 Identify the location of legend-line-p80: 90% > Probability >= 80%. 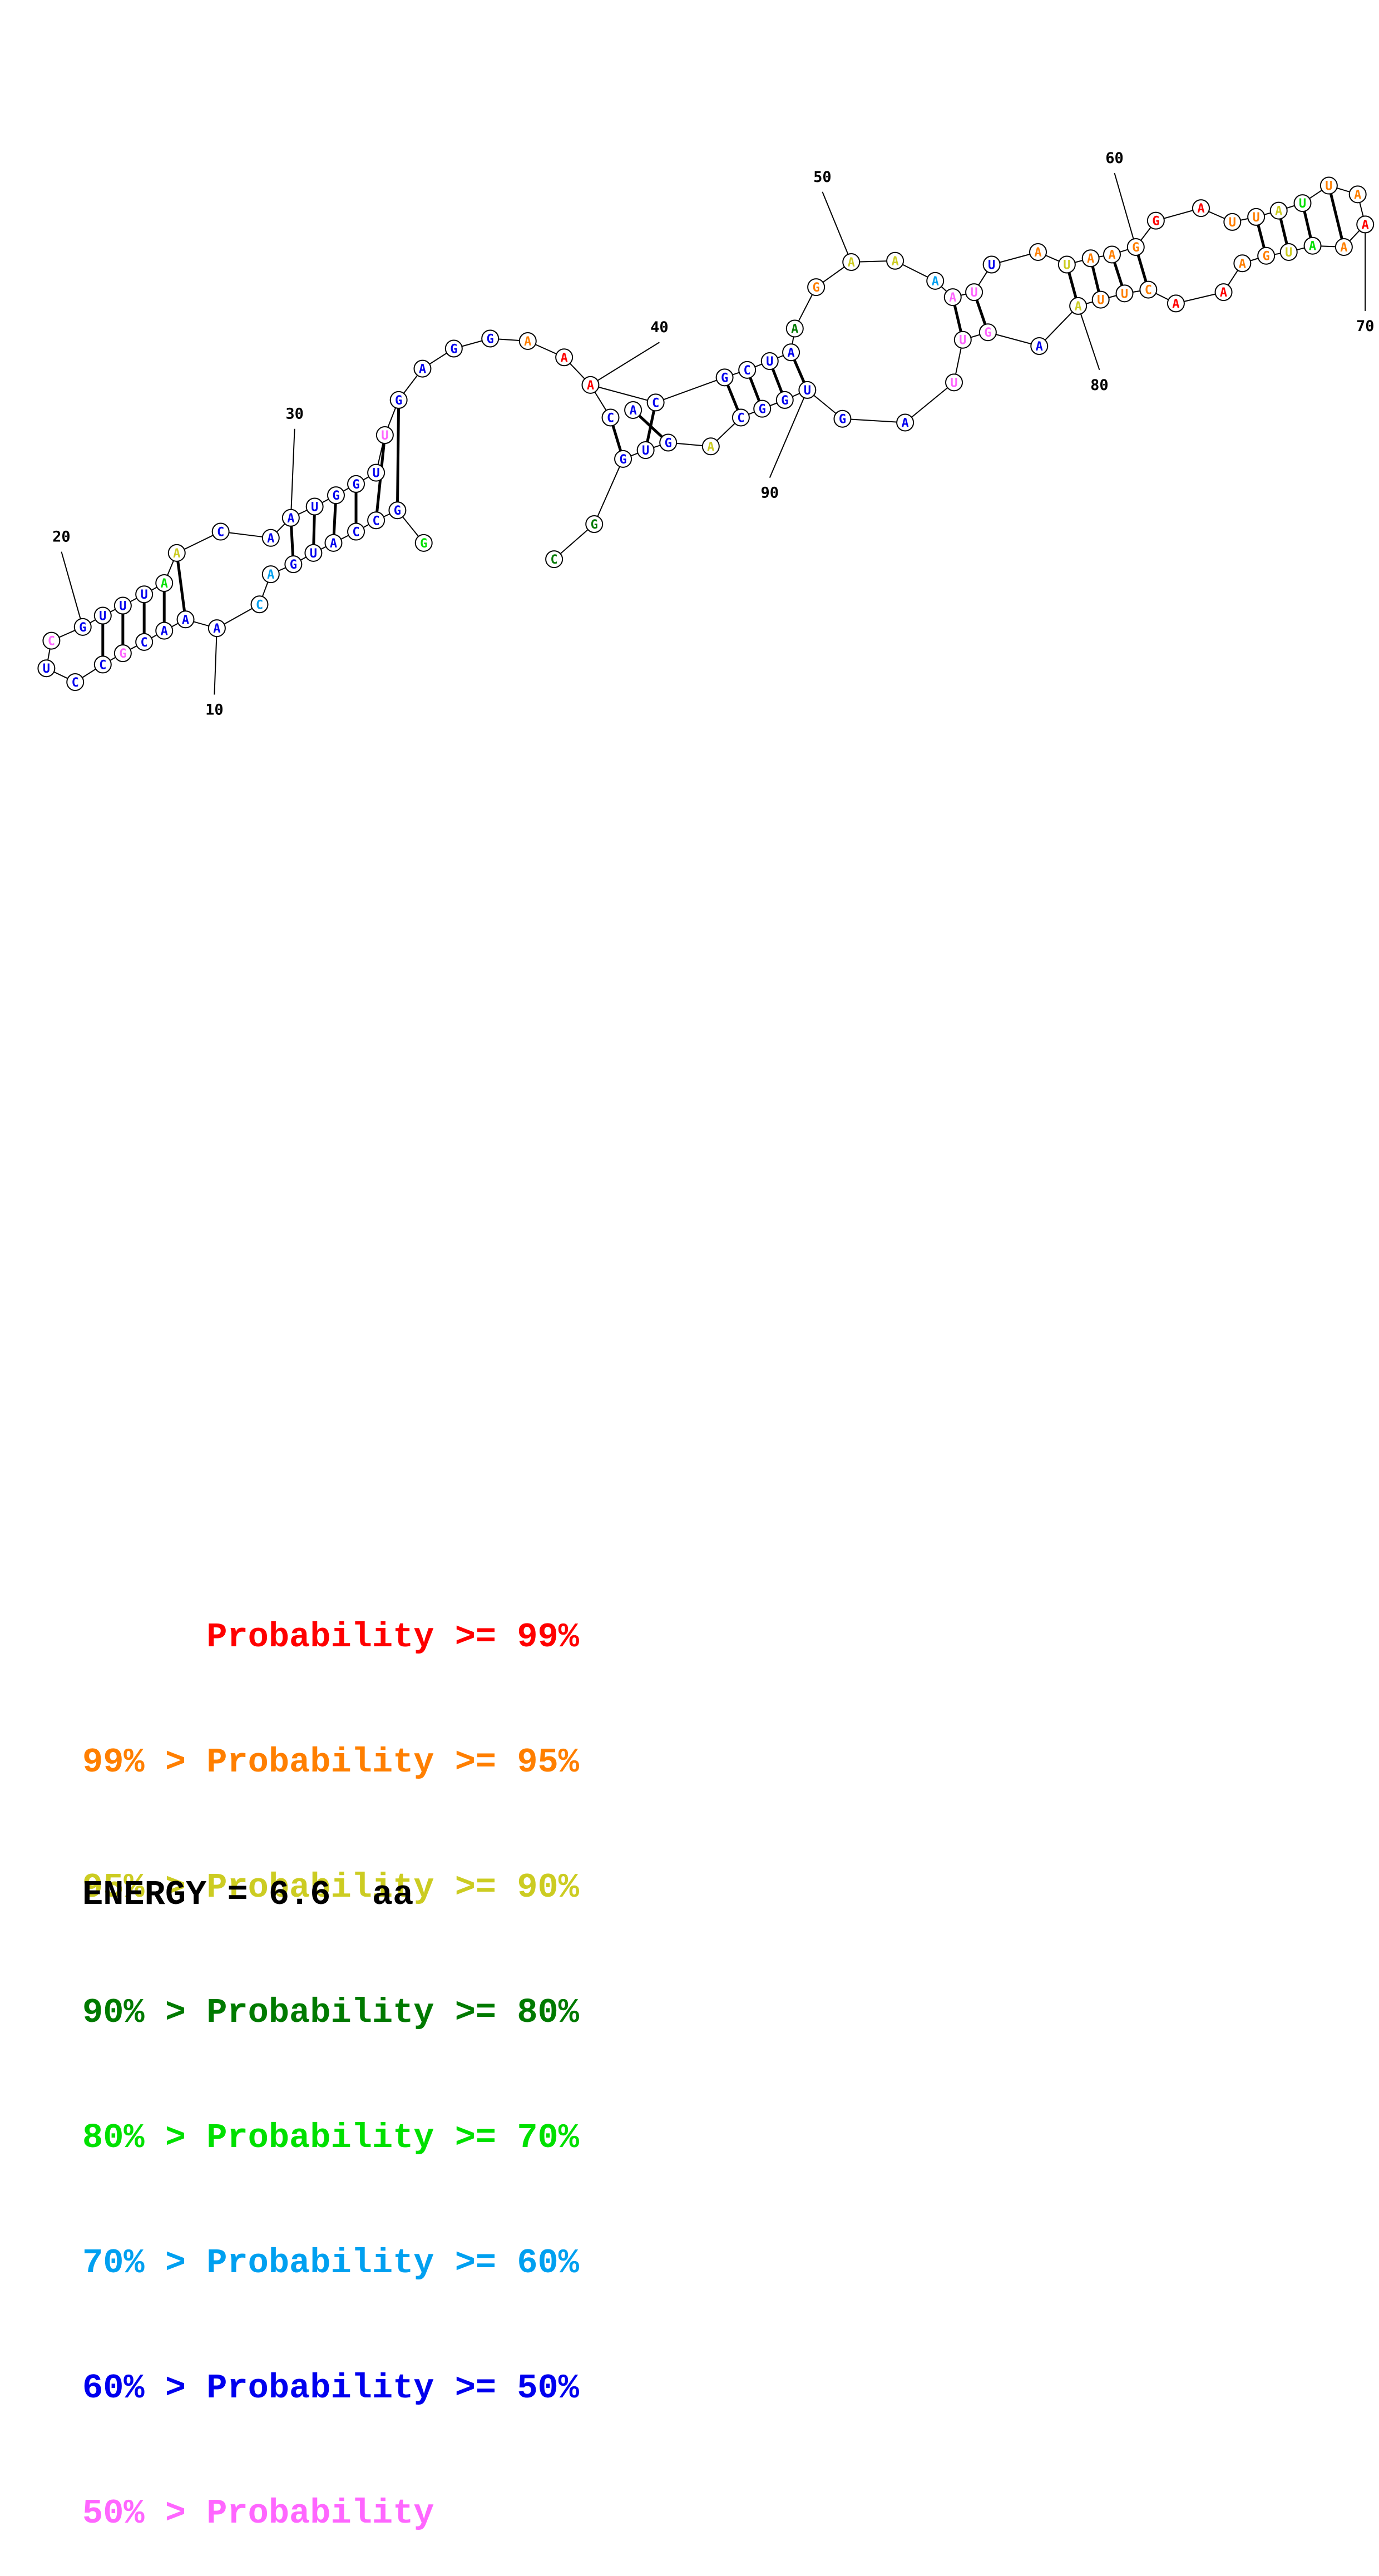
(330, 2013).